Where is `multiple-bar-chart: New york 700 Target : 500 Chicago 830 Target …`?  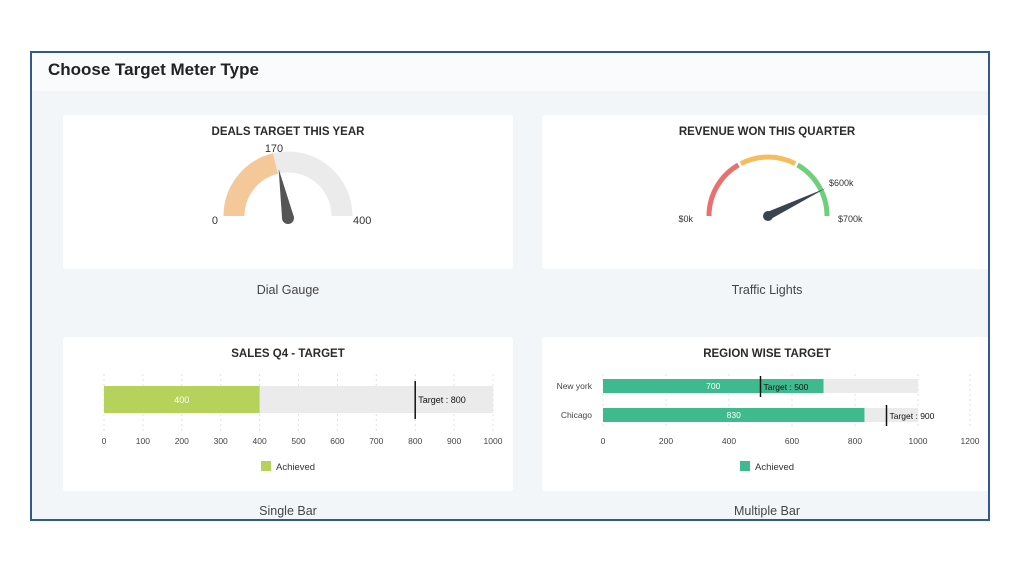
multiple-bar-chart: New york 700 Target : 500 Chicago 830 Target … is located at coordinates (768, 423).